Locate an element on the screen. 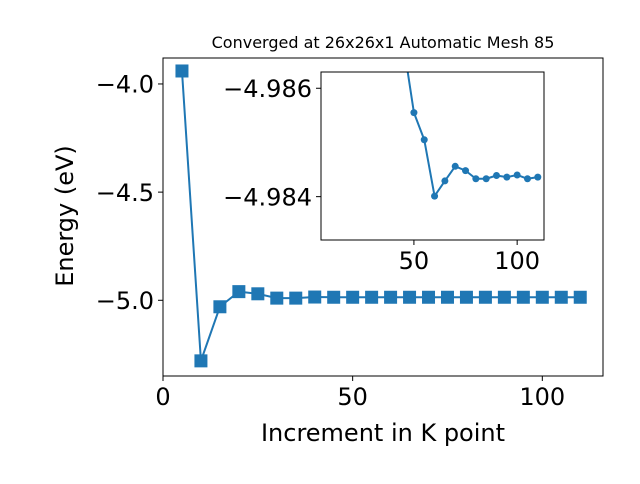 The width and height of the screenshot is (640, 484). y-tick-label: −4.986 is located at coordinates (267, 89).